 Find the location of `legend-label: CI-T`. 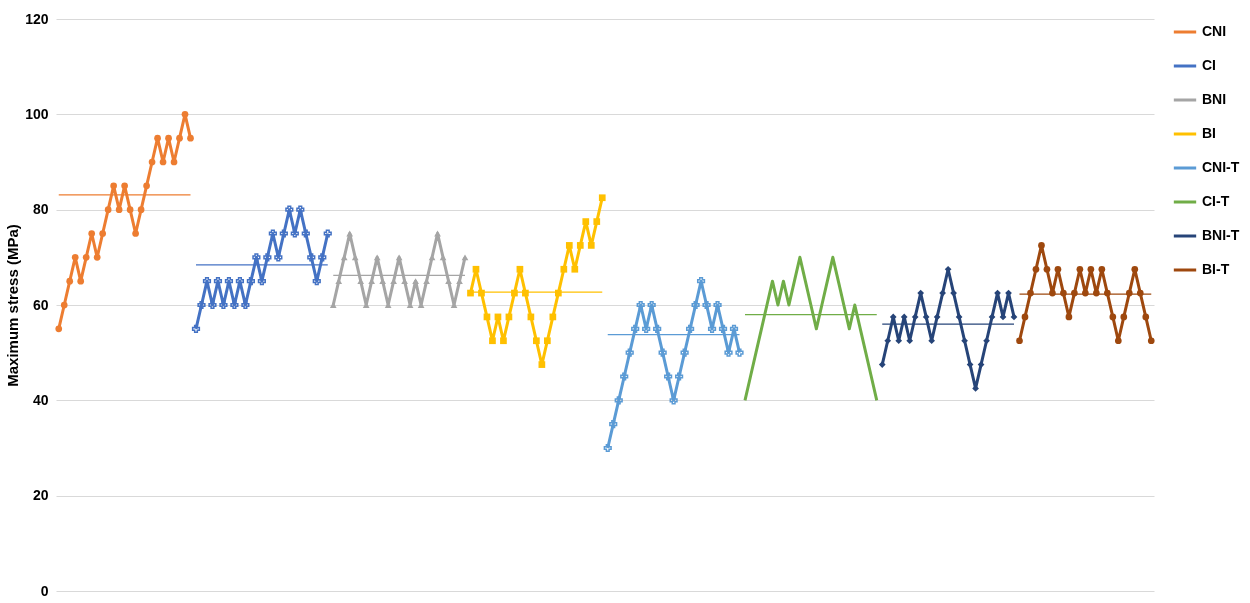

legend-label: CI-T is located at coordinates (1216, 201).